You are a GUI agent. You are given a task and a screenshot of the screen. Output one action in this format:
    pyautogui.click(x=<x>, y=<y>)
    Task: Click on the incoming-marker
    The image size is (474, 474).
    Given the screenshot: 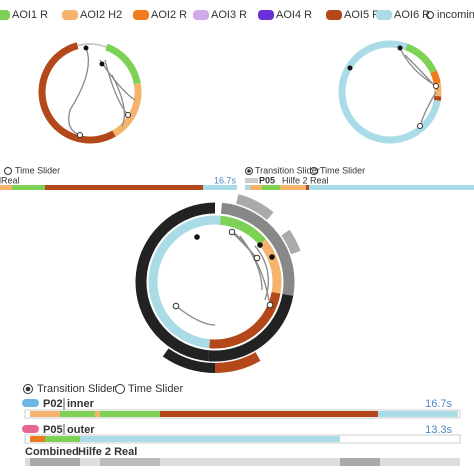 What is the action you would take?
    pyautogui.click(x=430, y=15)
    